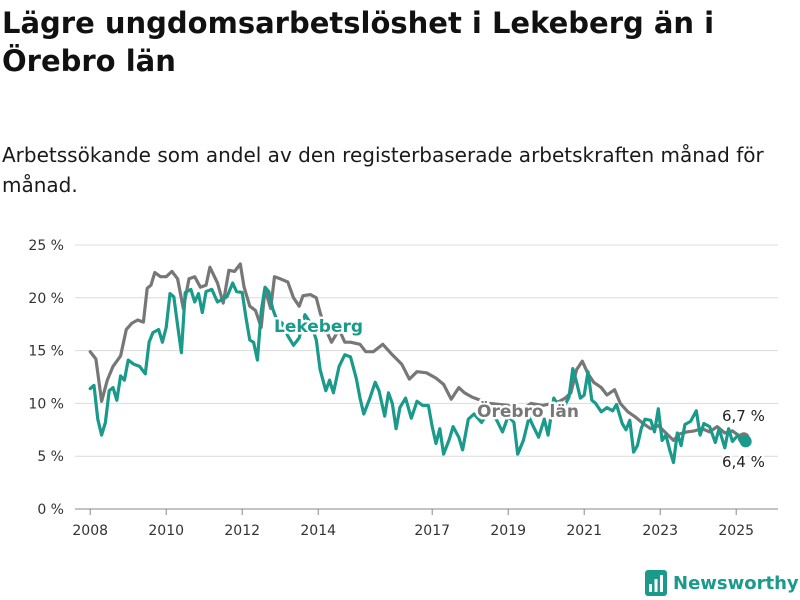  What do you see at coordinates (318, 531) in the screenshot?
I see `x-tick-label: 2014` at bounding box center [318, 531].